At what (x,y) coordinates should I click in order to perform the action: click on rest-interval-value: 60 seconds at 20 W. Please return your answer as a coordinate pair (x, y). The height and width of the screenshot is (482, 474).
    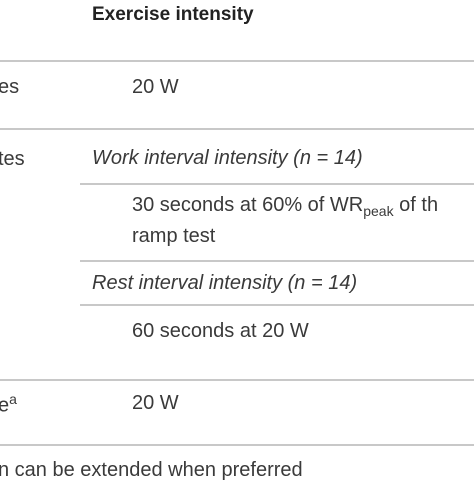
    Looking at the image, I should click on (220, 331).